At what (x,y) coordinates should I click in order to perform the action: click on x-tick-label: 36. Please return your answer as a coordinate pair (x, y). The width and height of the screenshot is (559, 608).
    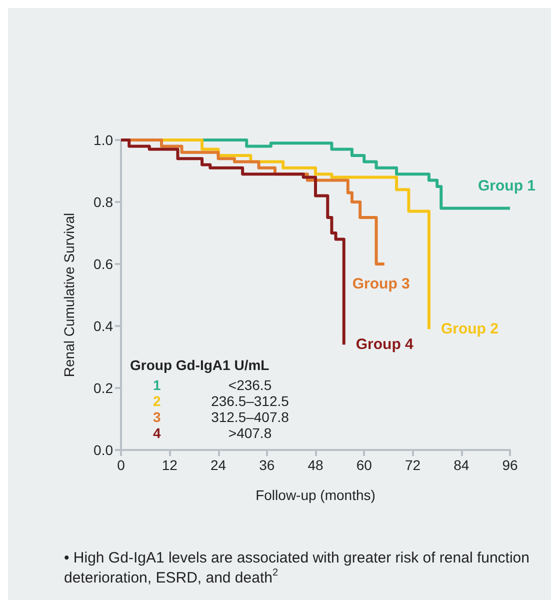
    Looking at the image, I should click on (267, 465).